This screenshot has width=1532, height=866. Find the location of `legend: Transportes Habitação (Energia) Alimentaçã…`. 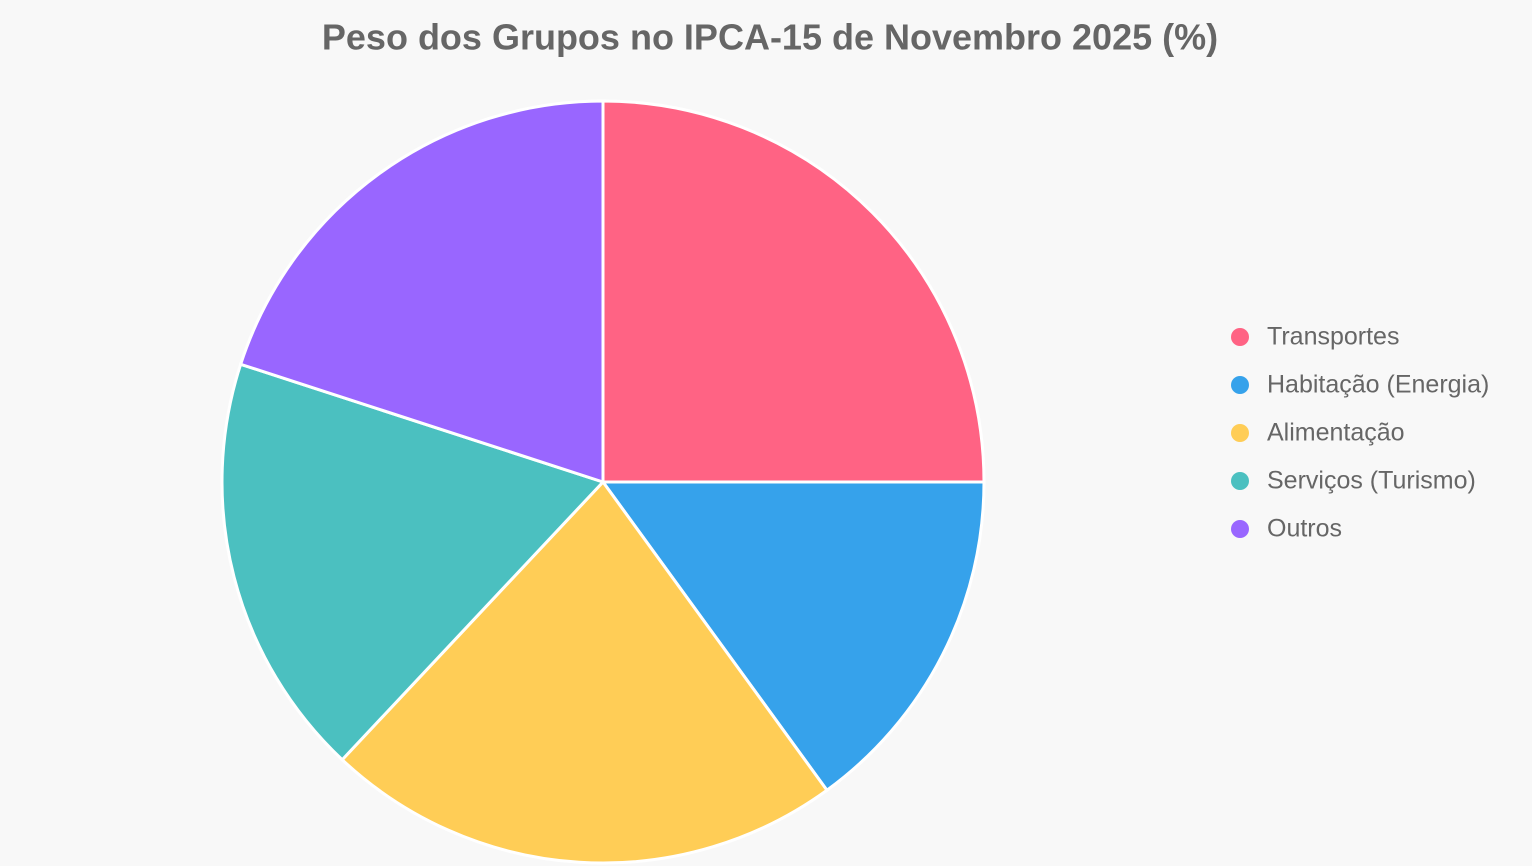

legend: Transportes Habitação (Energia) Alimentaçã… is located at coordinates (1360, 433).